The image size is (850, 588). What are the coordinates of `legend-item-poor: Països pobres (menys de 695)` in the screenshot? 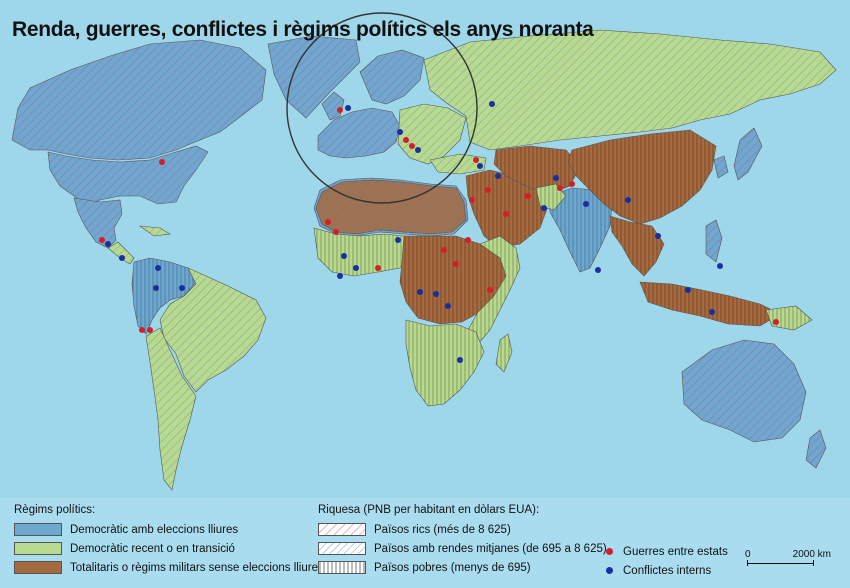 It's located at (462, 567).